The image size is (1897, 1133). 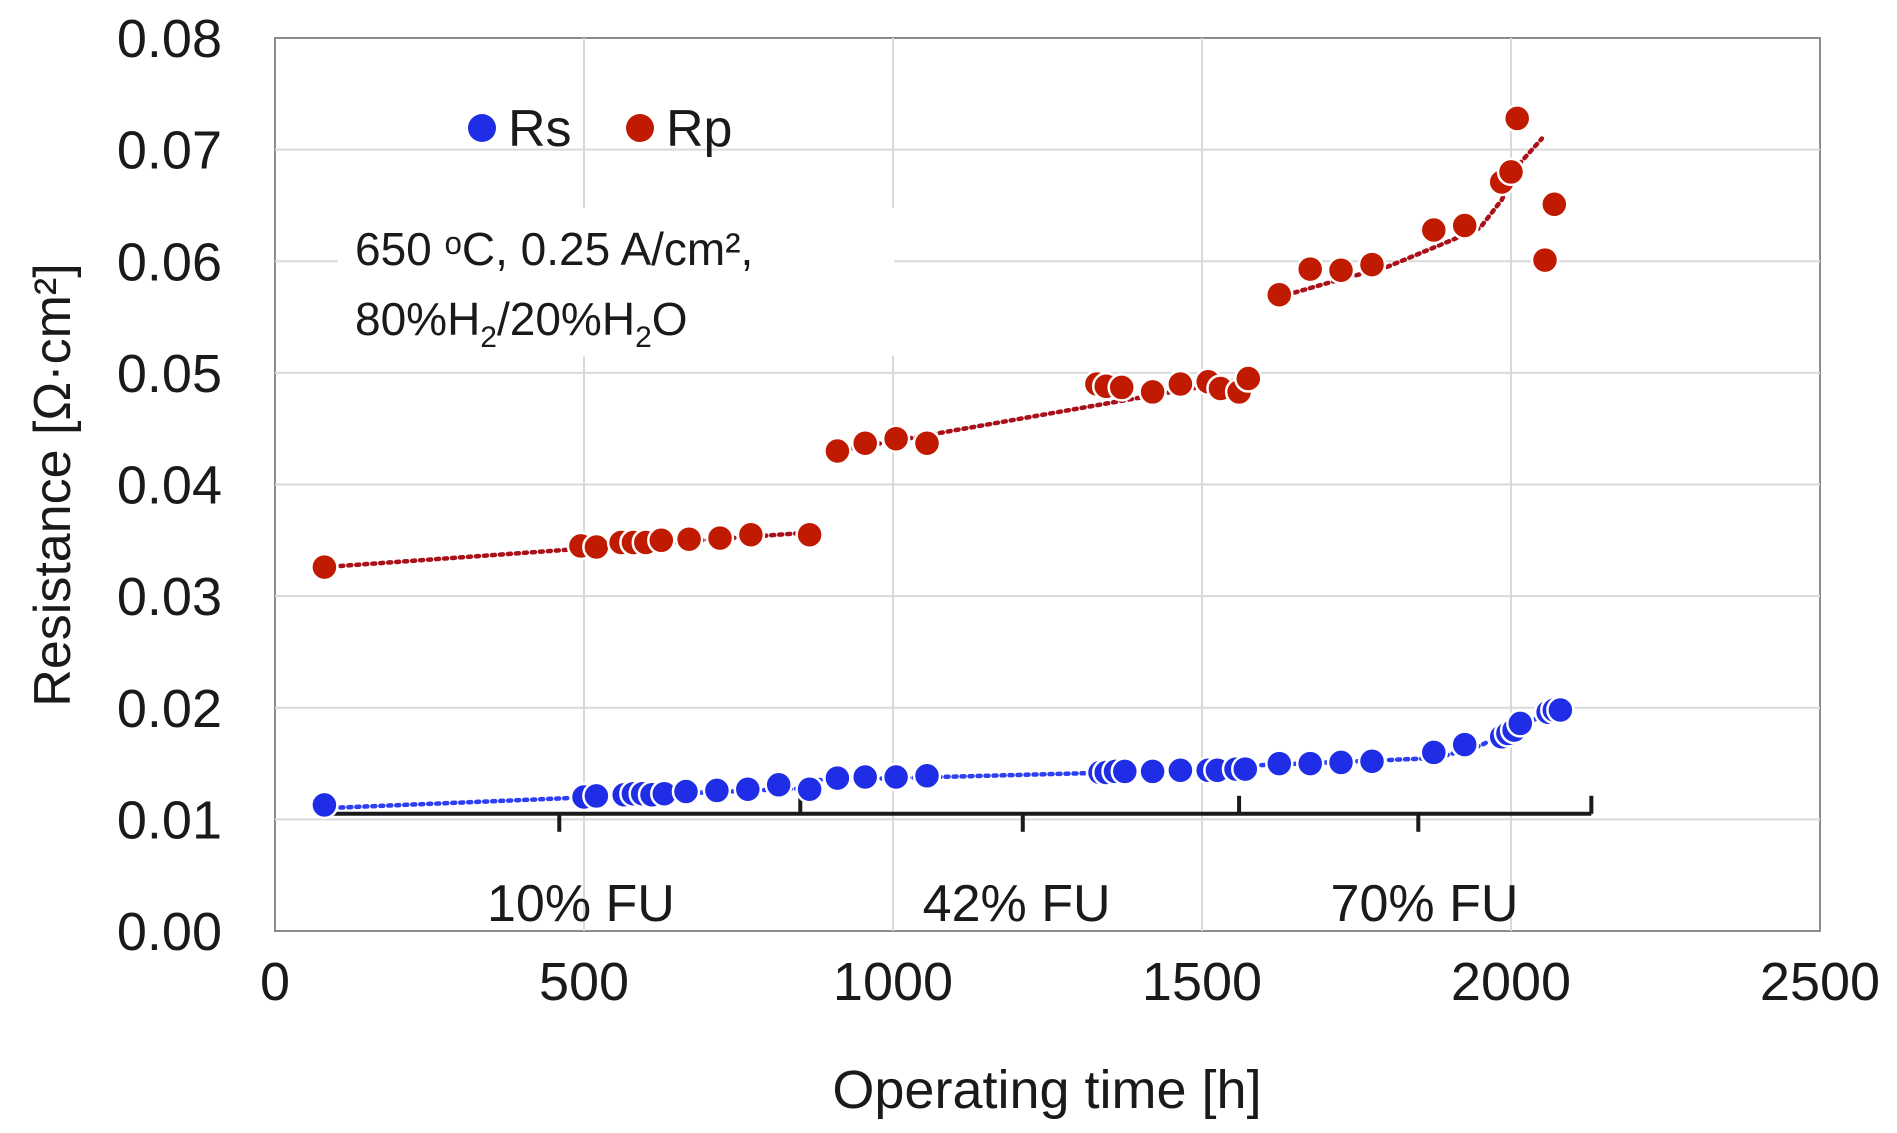 I want to click on x-tick-label: 1000, so click(x=893, y=982).